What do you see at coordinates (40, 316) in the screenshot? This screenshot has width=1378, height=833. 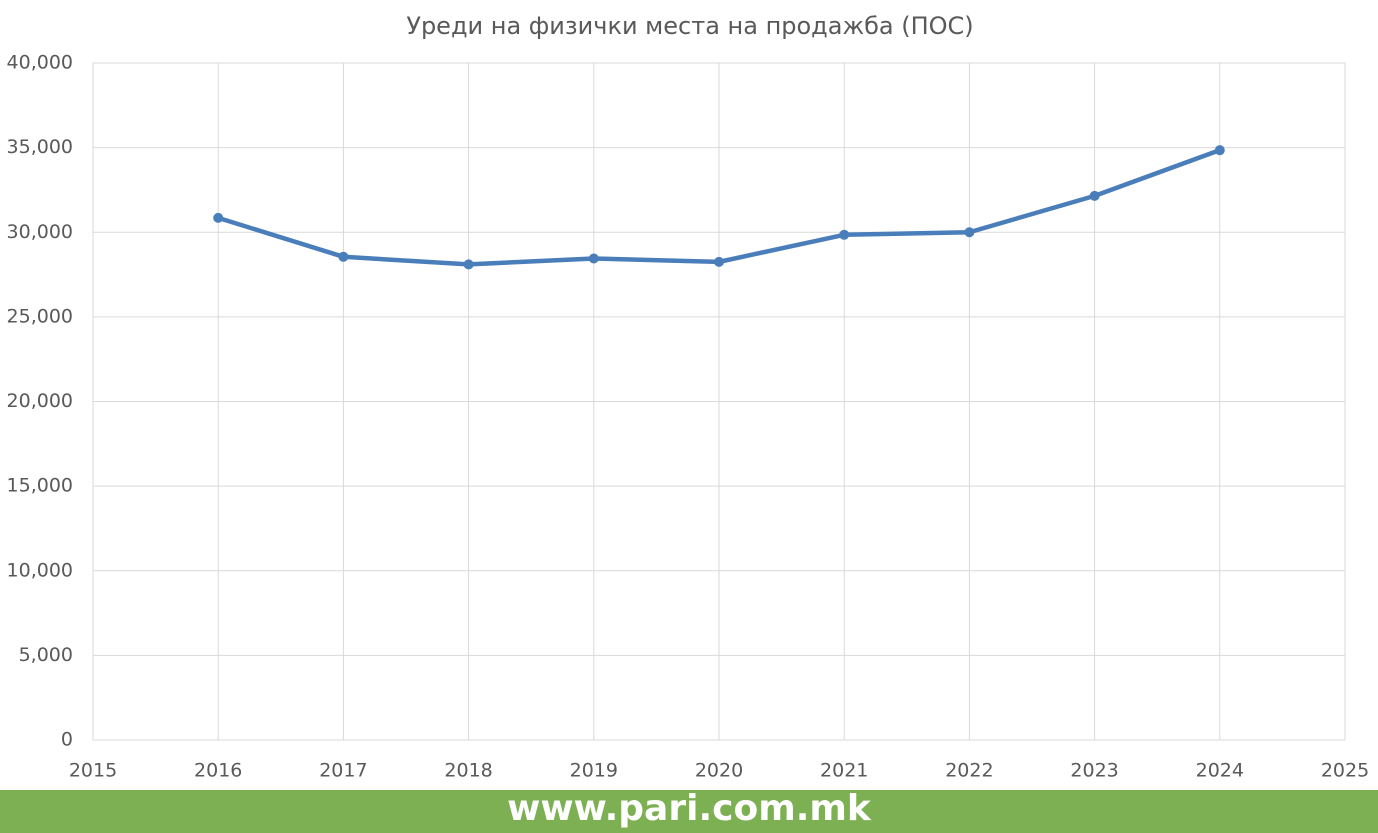 I see `y-tick-label: 25,000` at bounding box center [40, 316].